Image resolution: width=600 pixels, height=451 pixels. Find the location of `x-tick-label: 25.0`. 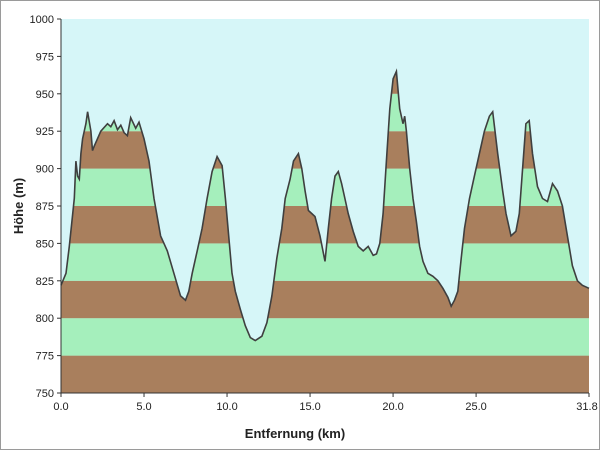

x-tick-label: 25.0 is located at coordinates (475, 407).